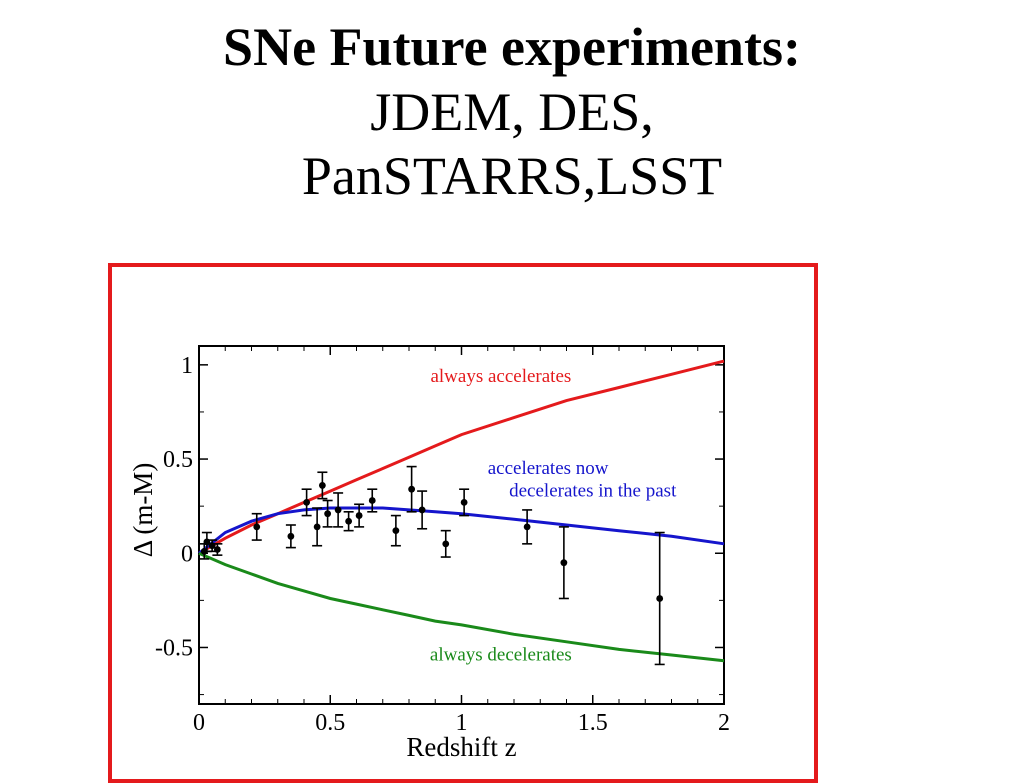  What do you see at coordinates (187, 554) in the screenshot?
I see `y-tick-label: 0` at bounding box center [187, 554].